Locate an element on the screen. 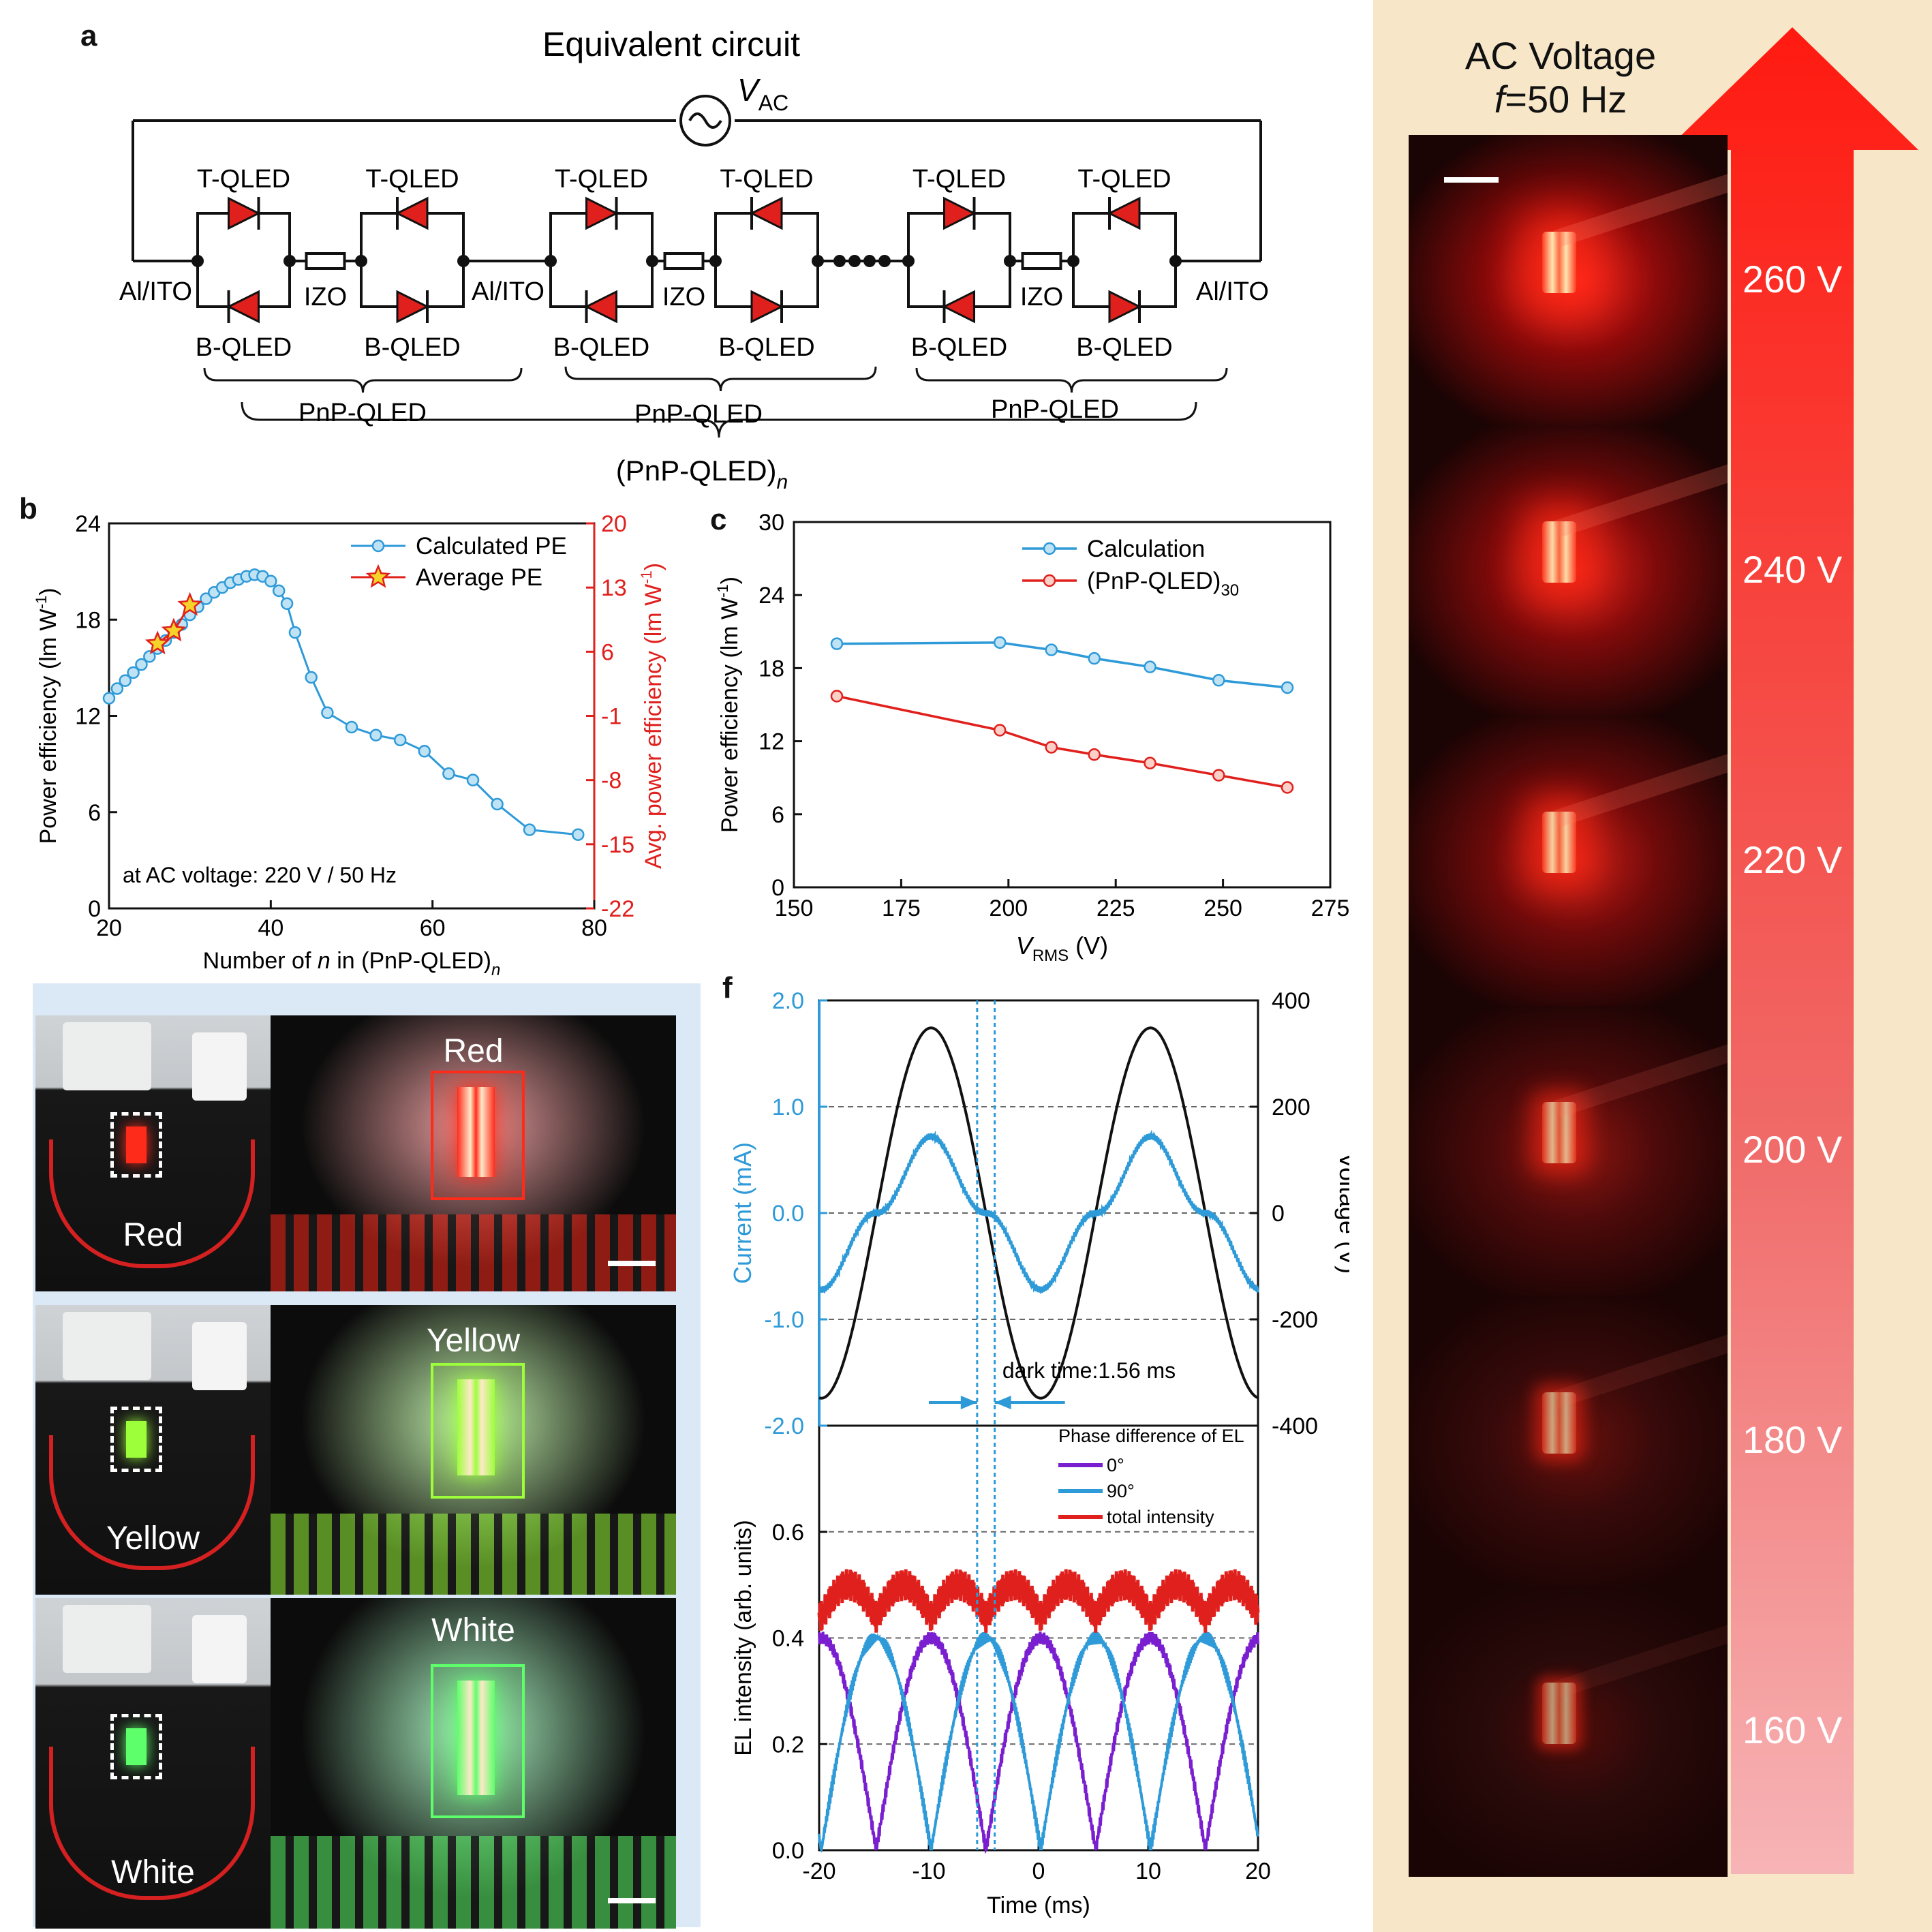 Image resolution: width=1932 pixels, height=1932 pixels. x-tick-label: 250 is located at coordinates (1222, 908).